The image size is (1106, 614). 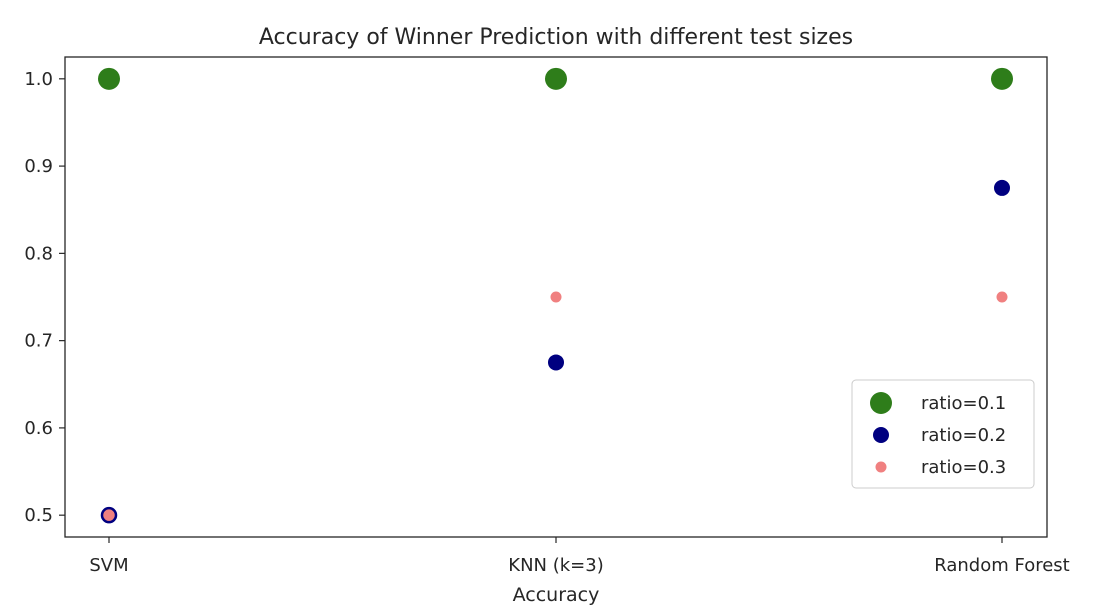 What do you see at coordinates (38, 166) in the screenshot?
I see `y-tick-label: 0.9` at bounding box center [38, 166].